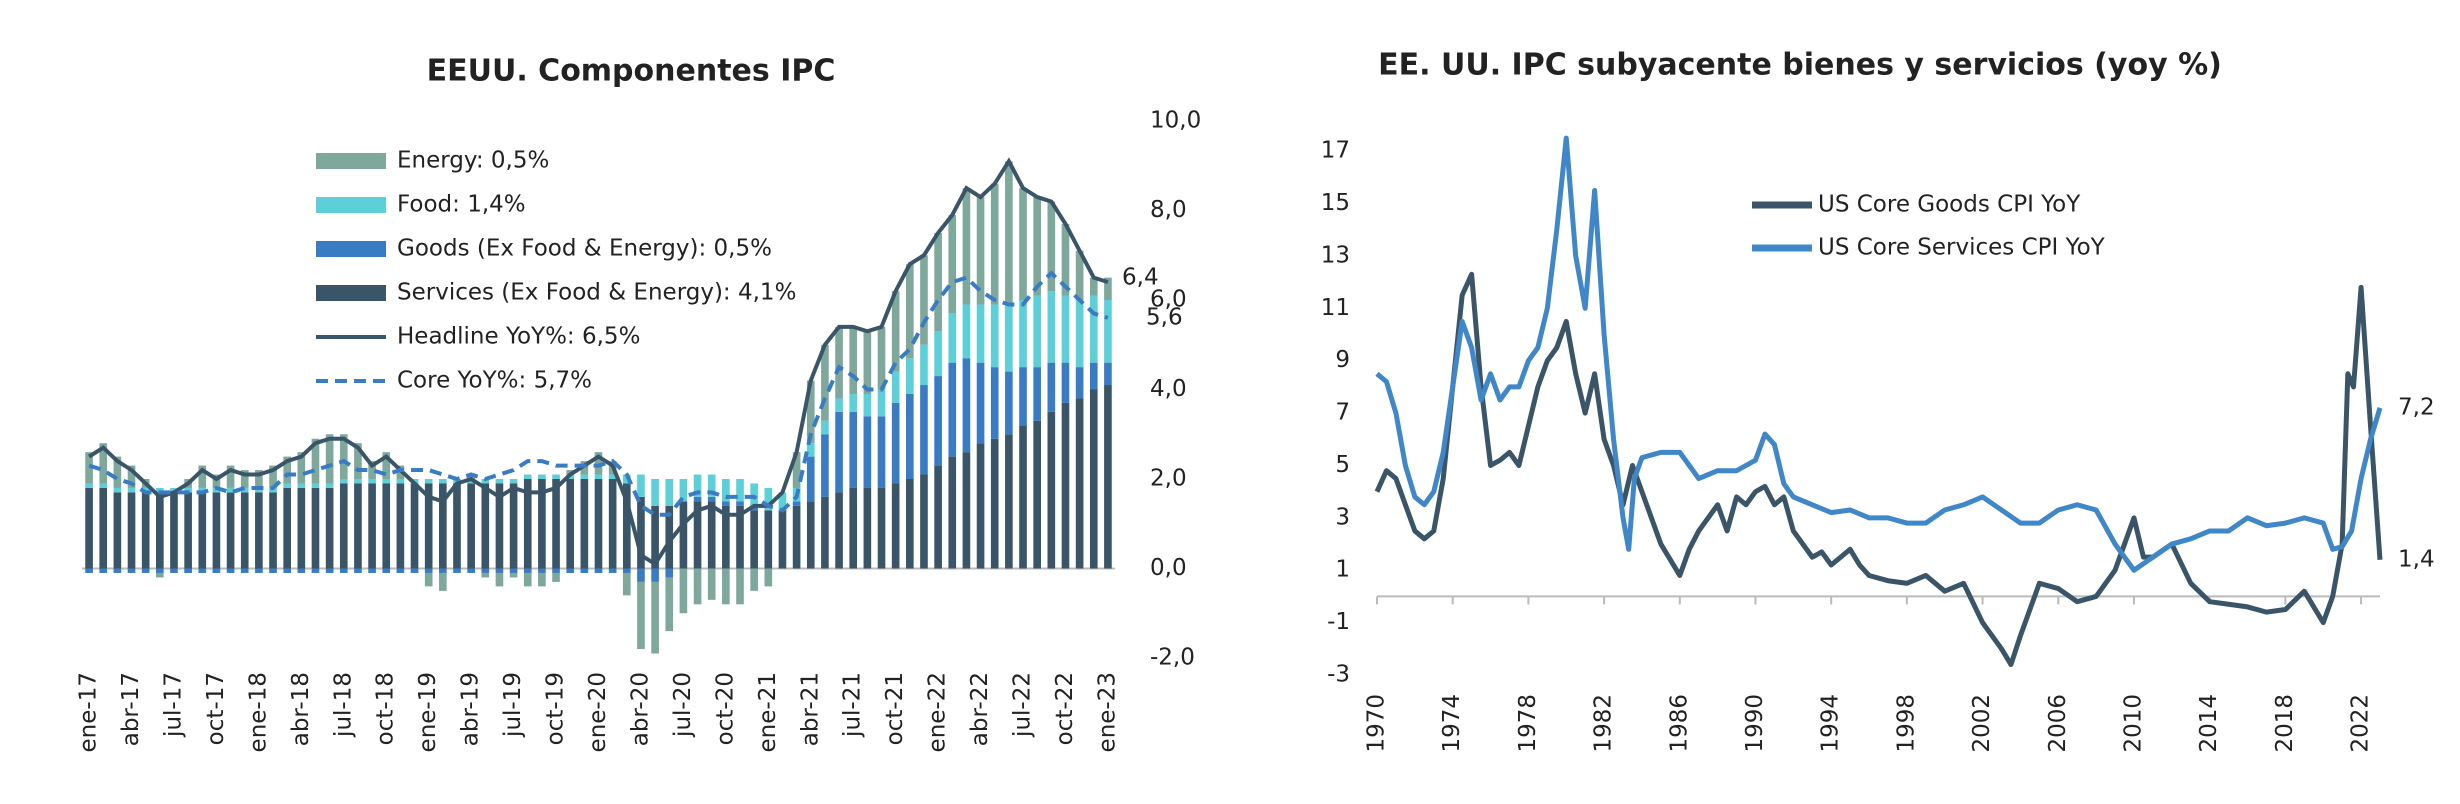 This screenshot has height=804, width=2460. I want to click on y-tick-label: 4,0, so click(1168, 389).